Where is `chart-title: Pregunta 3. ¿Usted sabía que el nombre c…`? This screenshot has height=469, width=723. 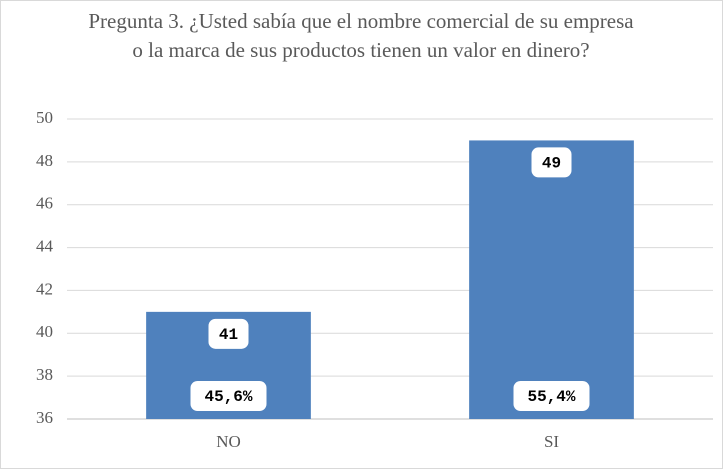
chart-title: Pregunta 3. ¿Usted sabía que el nombre c… is located at coordinates (361, 35).